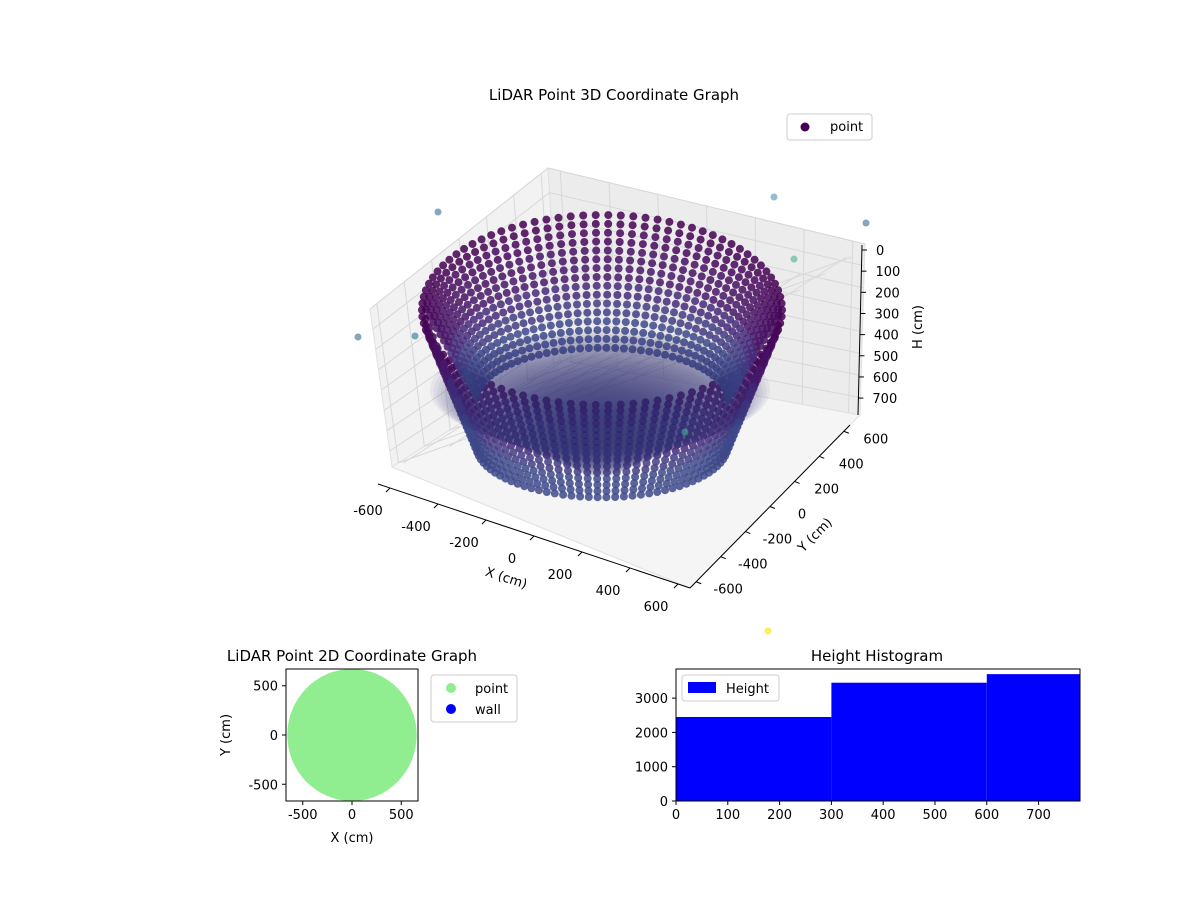 The image size is (1200, 900). I want to click on histogram-x-tick-label: 700, so click(1038, 815).